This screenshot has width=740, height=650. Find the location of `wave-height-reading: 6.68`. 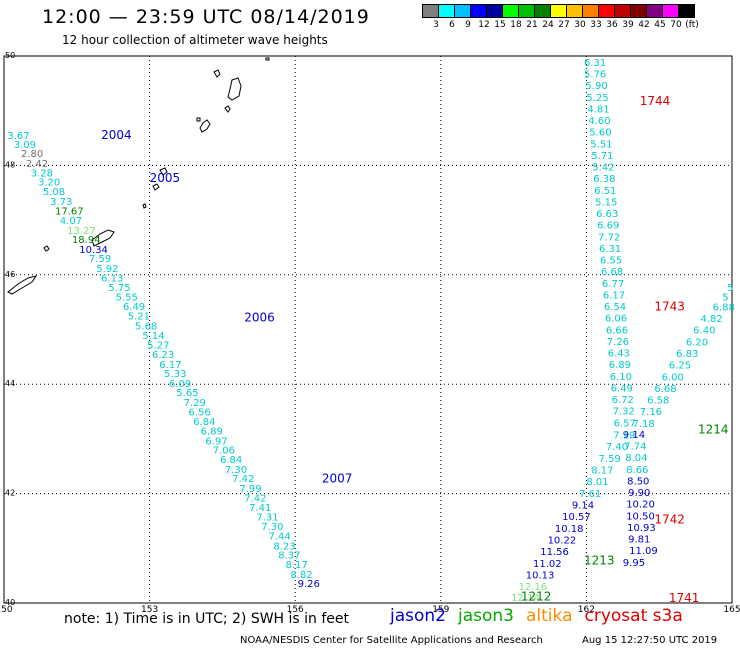

wave-height-reading: 6.68 is located at coordinates (612, 272).